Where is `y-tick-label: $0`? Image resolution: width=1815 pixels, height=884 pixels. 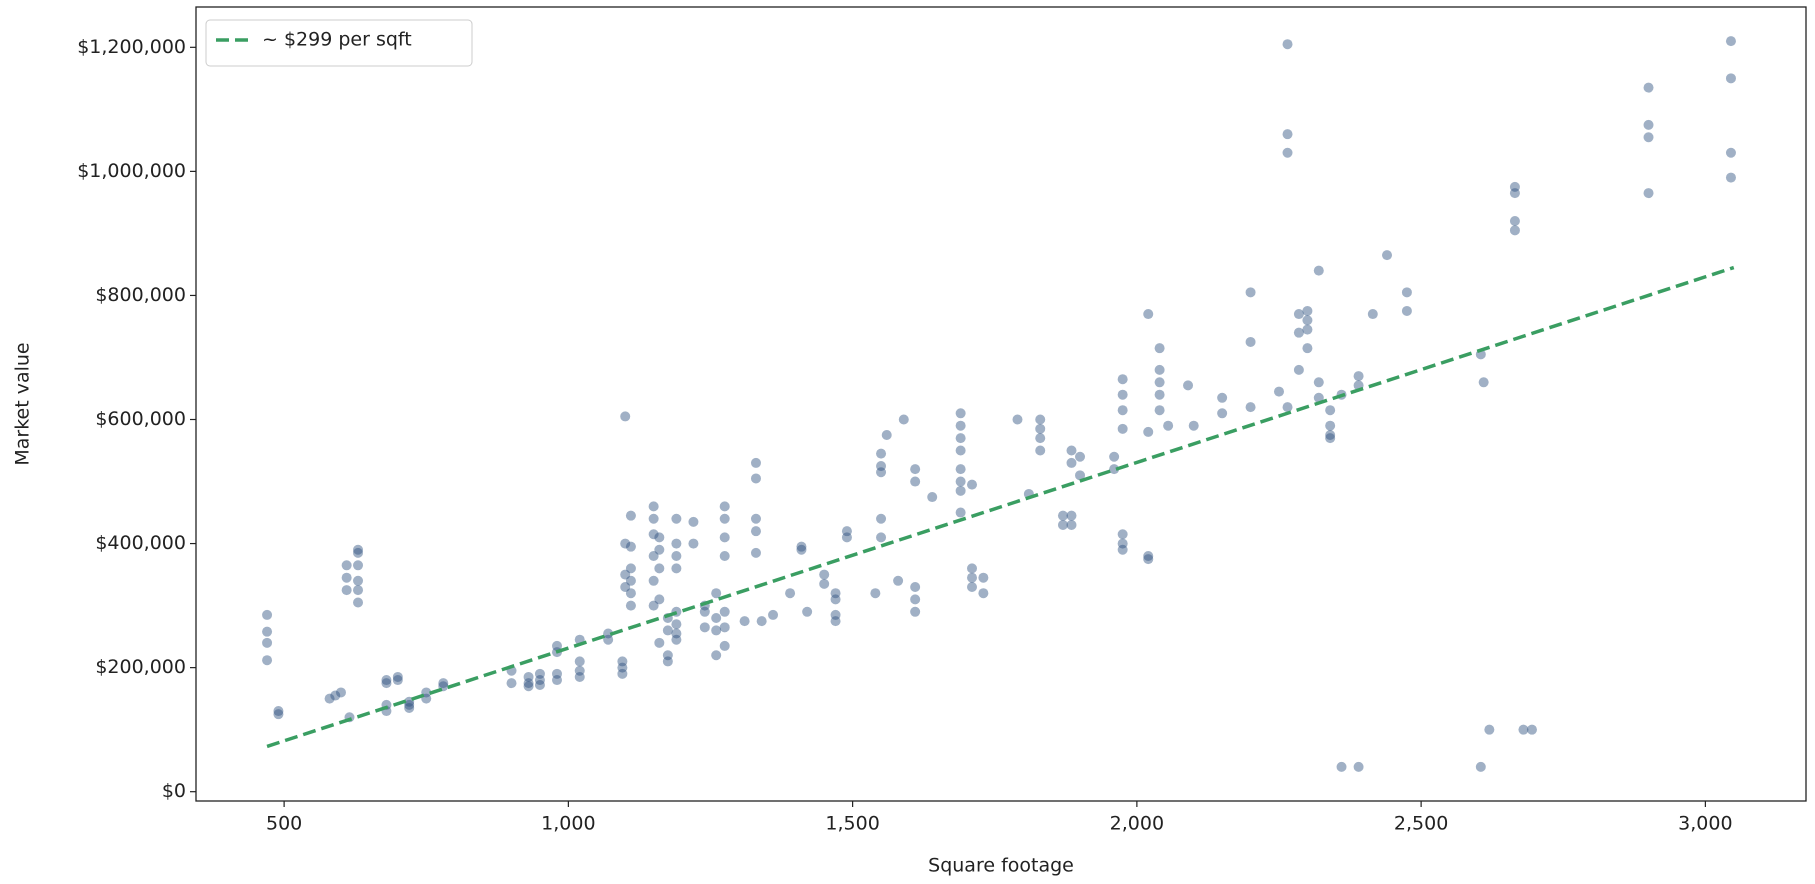
y-tick-label: $0 is located at coordinates (174, 791).